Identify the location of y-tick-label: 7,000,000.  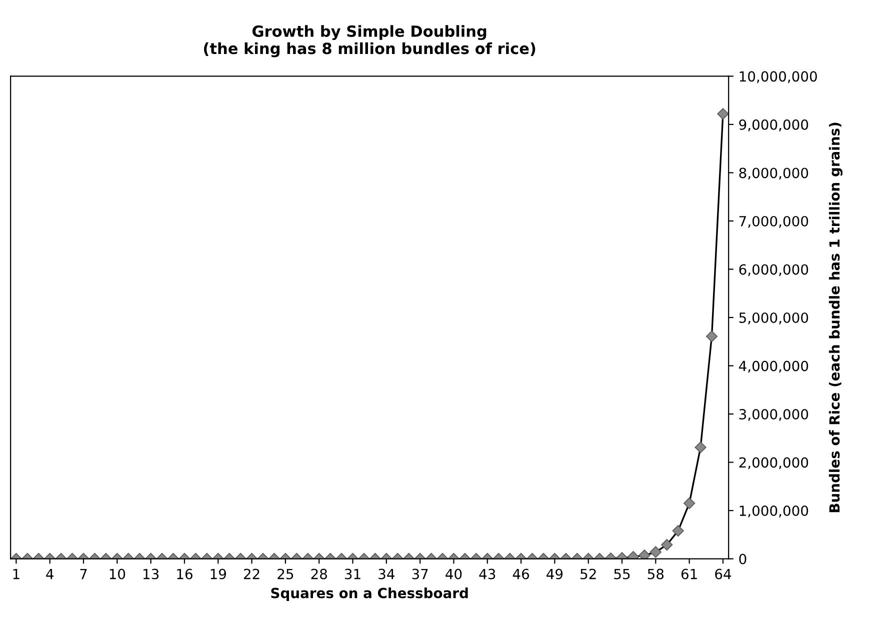
(773, 222).